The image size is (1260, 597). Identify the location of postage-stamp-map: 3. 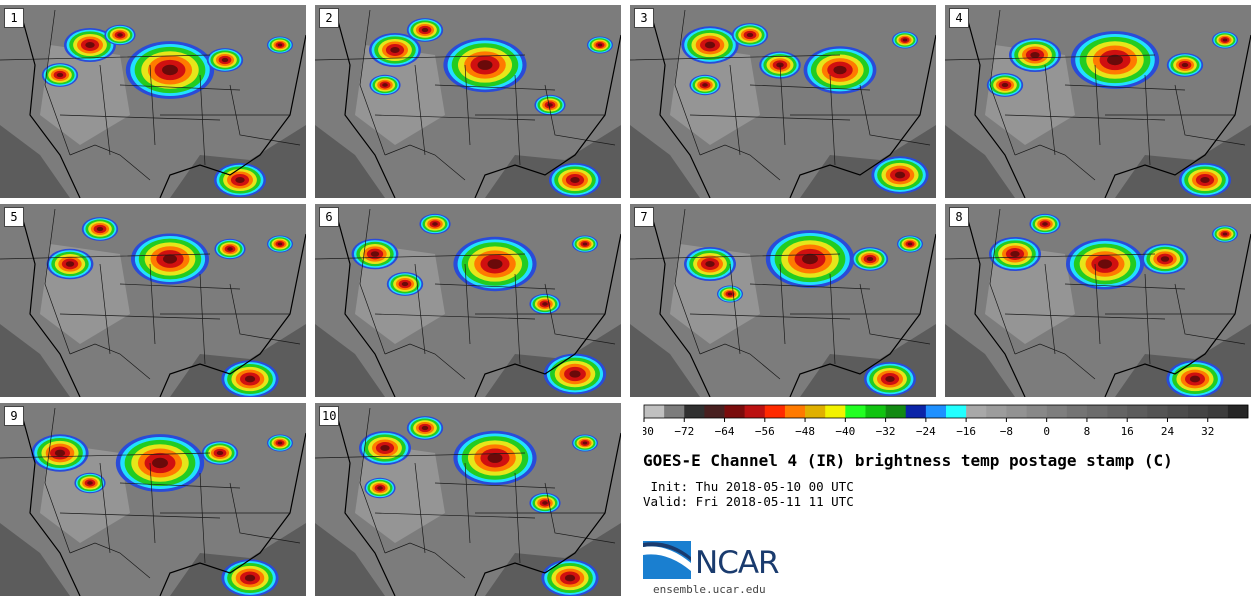
(783, 101).